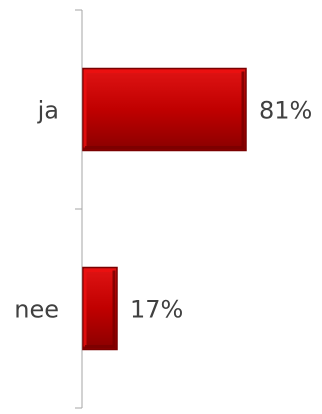 The image size is (322, 414). Describe the element at coordinates (156, 310) in the screenshot. I see `data-label-nee: 17%` at that location.